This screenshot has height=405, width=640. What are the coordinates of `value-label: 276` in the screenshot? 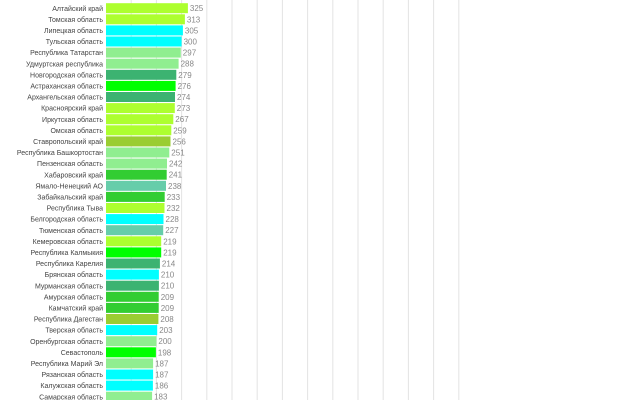 It's located at (185, 86).